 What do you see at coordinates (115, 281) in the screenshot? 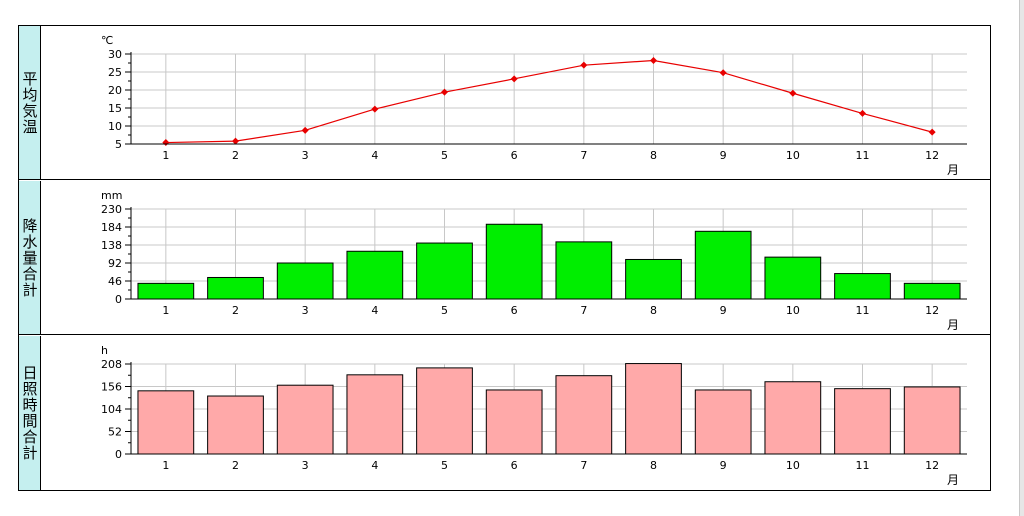
I see `y-tick-label: 46` at bounding box center [115, 281].